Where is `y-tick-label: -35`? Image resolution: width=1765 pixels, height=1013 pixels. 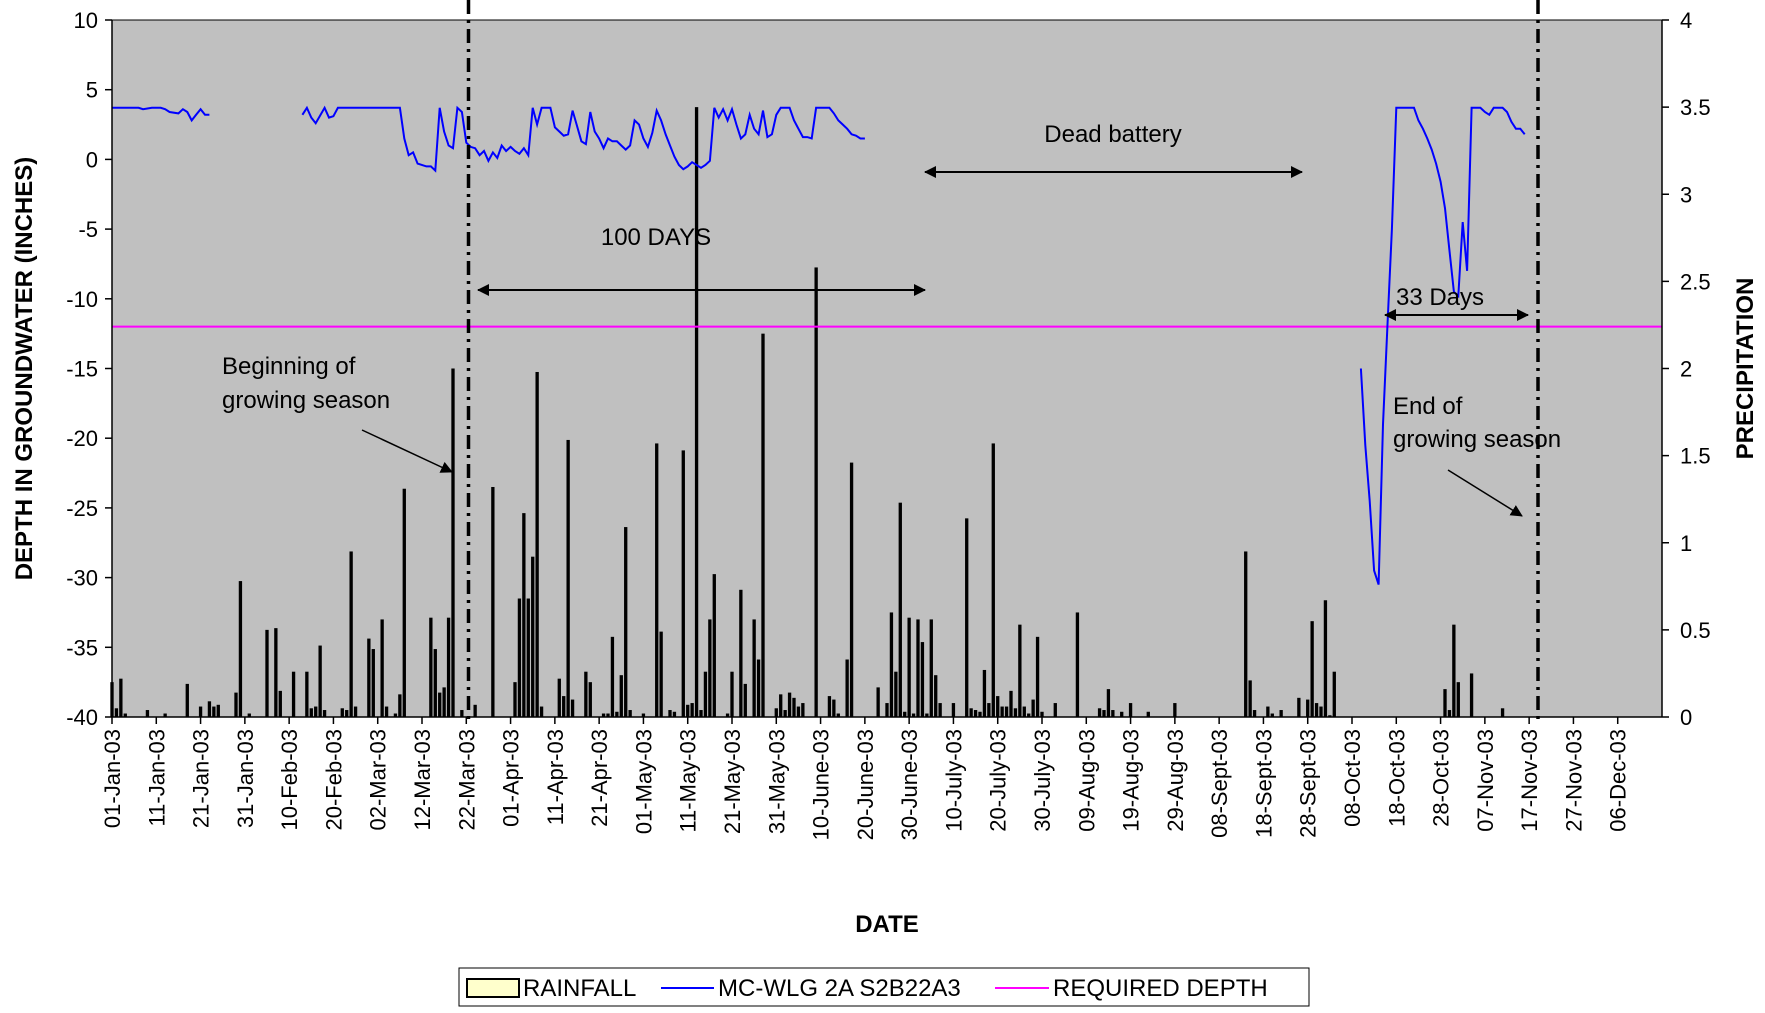
y-tick-label: -35 is located at coordinates (82, 647).